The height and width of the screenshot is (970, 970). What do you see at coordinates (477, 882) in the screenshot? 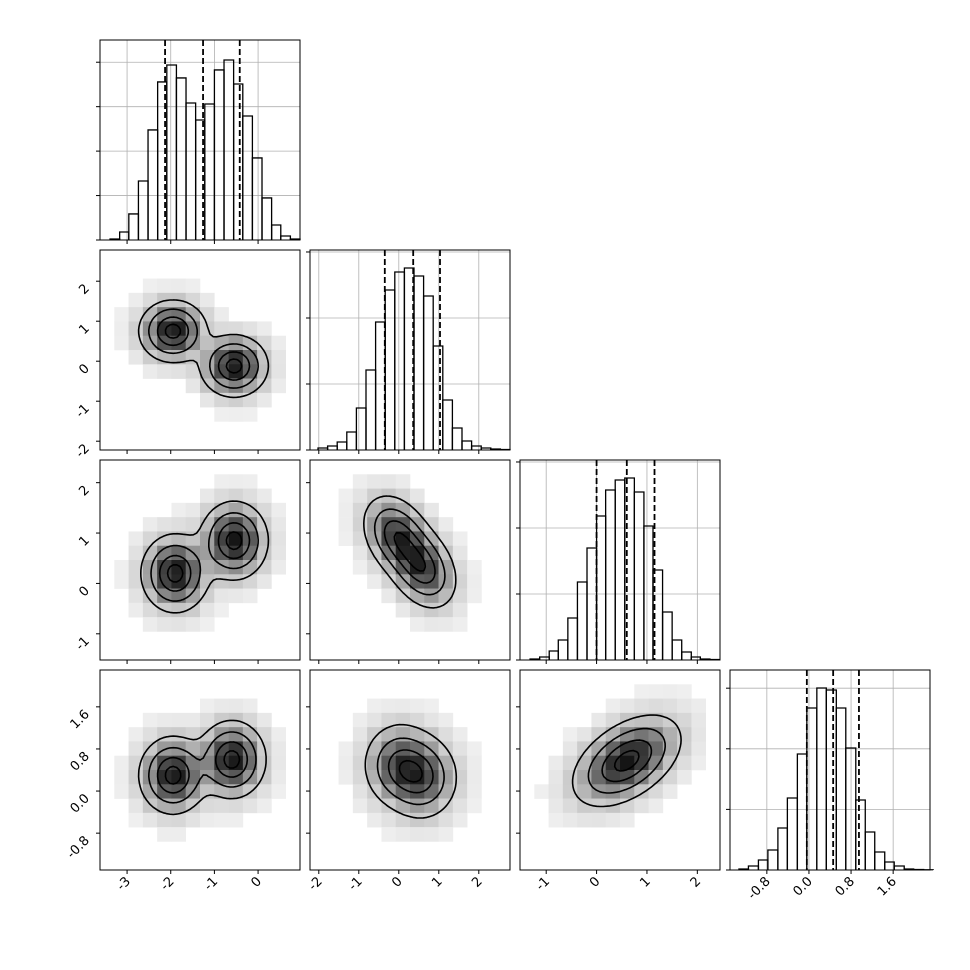
I see `x-tick-label: 2` at bounding box center [477, 882].